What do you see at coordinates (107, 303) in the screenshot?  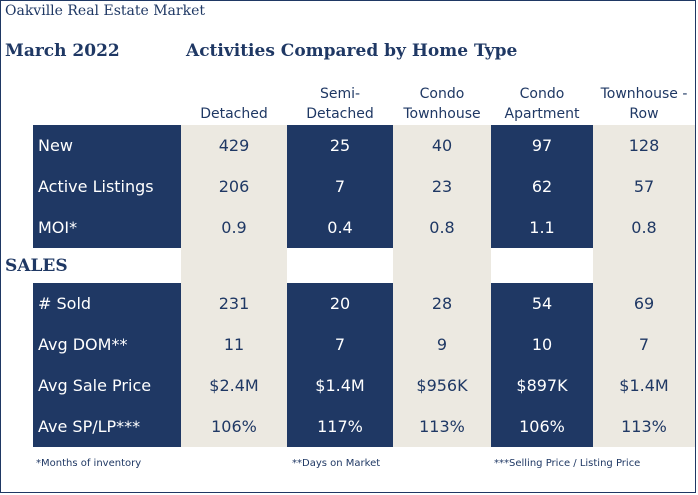 I see `row-label-sold: # Sold` at bounding box center [107, 303].